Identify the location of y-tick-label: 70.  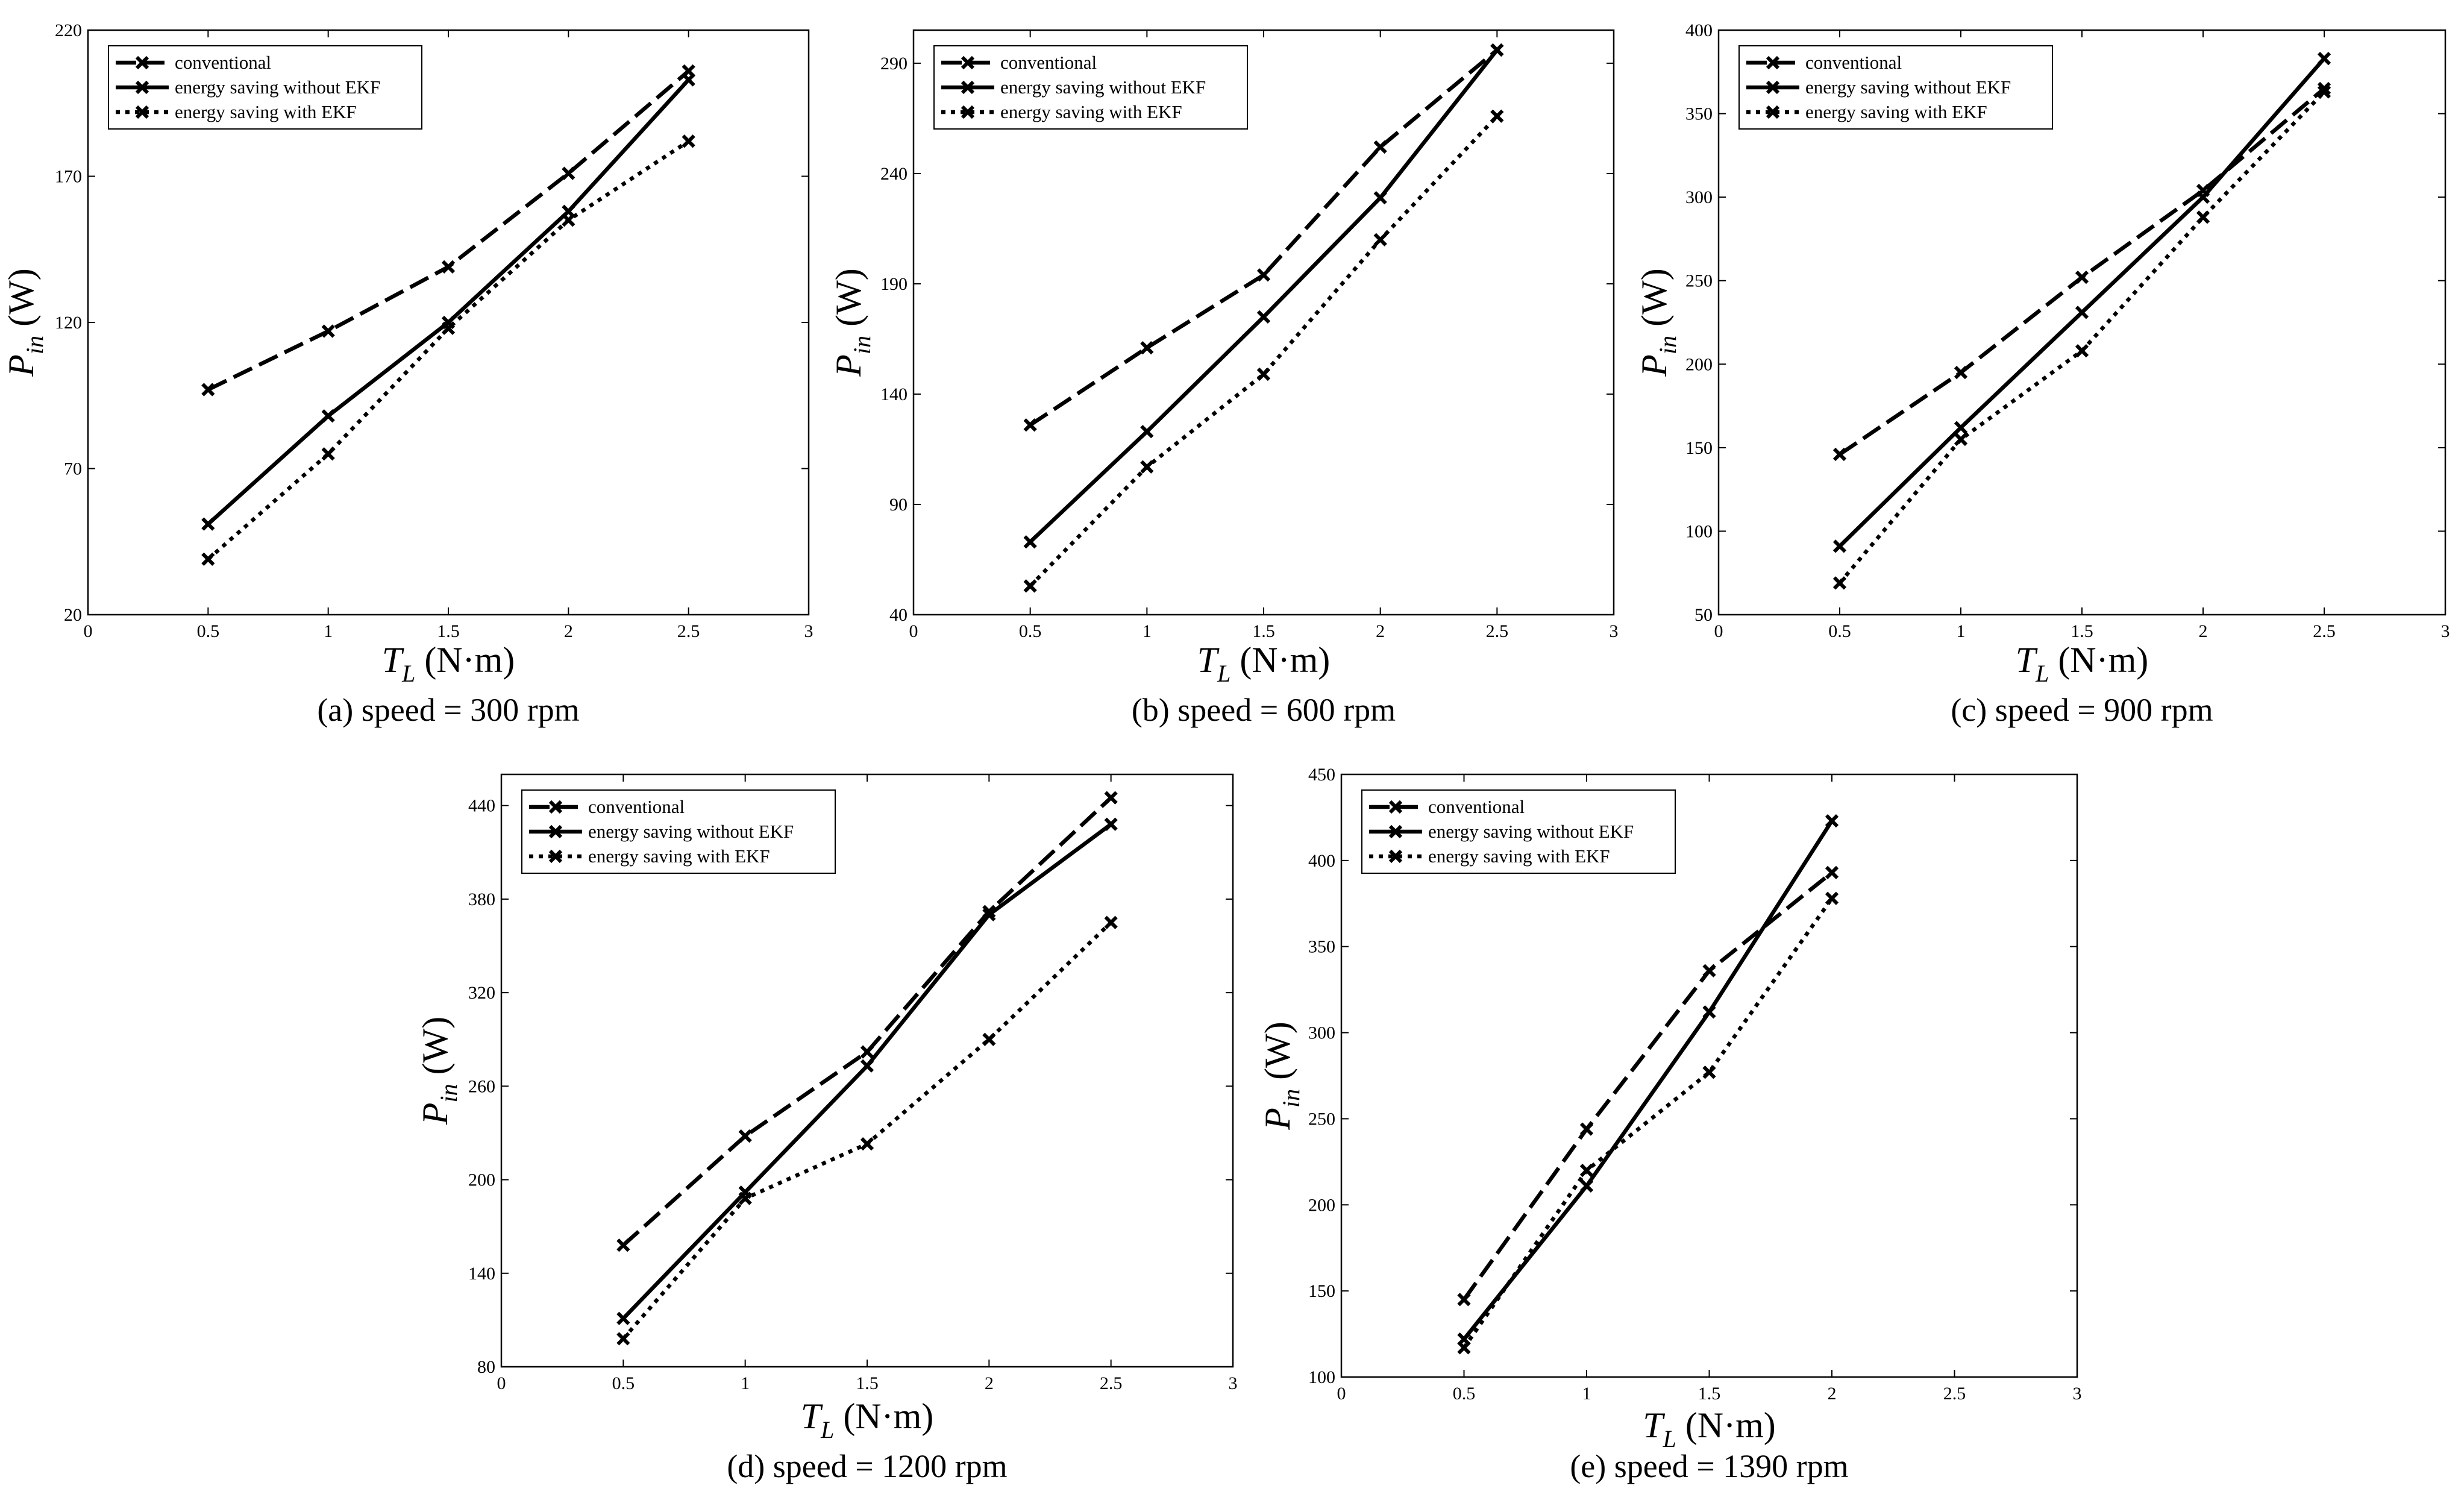
(73, 469).